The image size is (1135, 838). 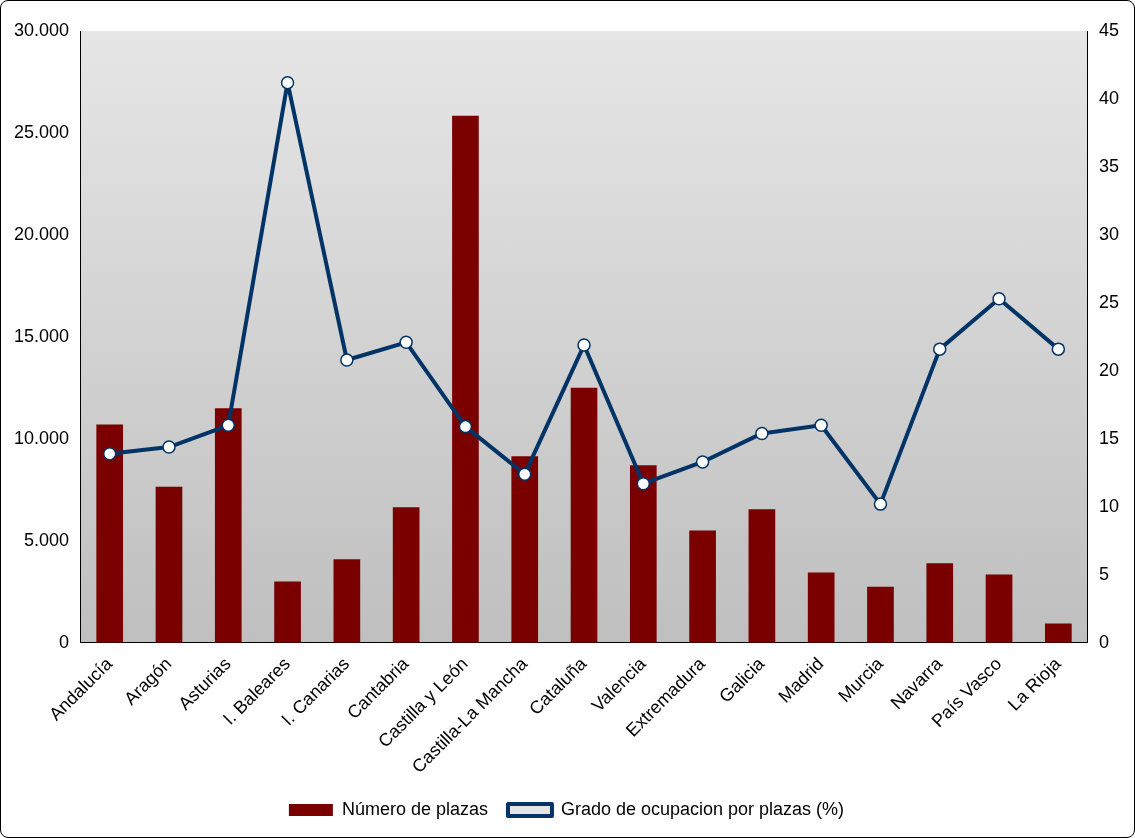 I want to click on y2-tick-label: 0, so click(x=1103, y=641).